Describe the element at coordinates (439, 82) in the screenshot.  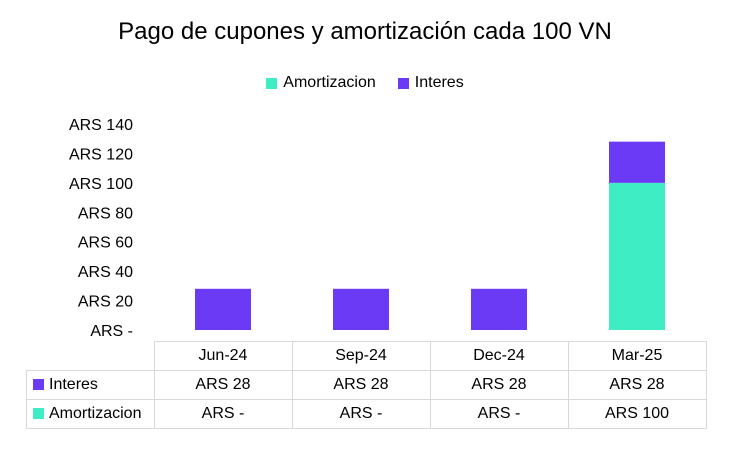
I see `legend-label-interes: Interes` at that location.